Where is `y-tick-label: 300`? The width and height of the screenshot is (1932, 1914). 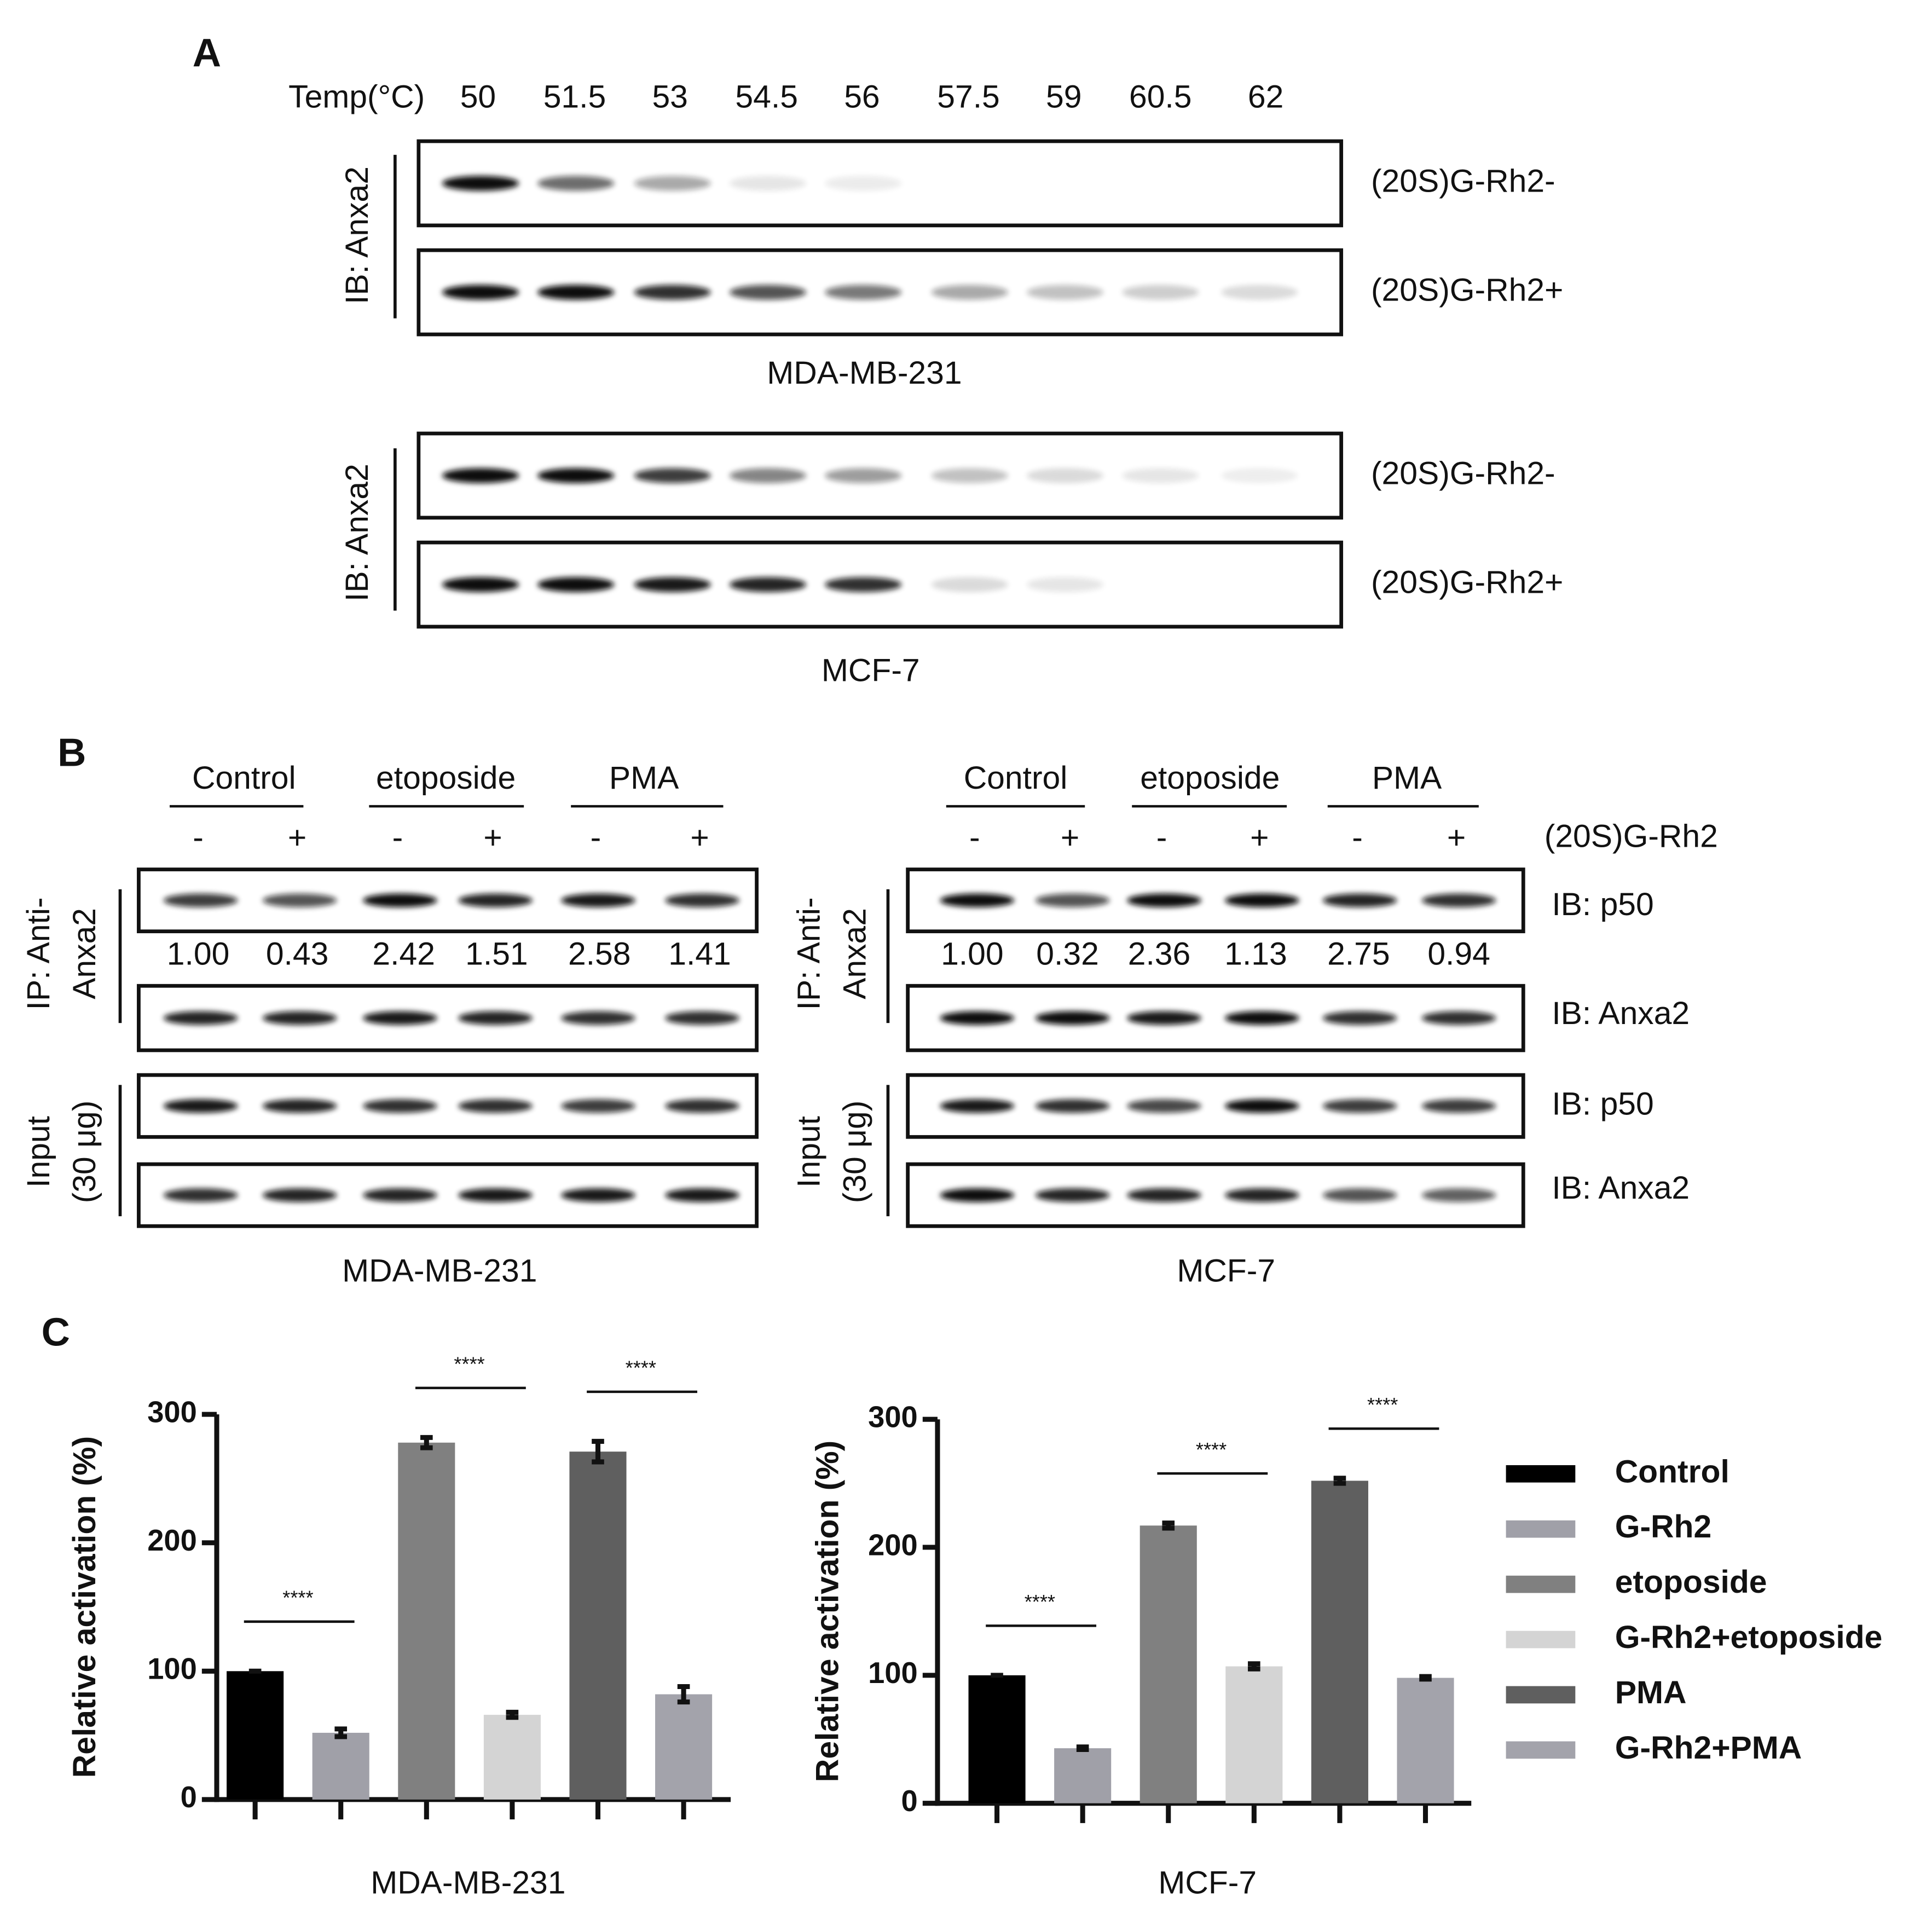
y-tick-label: 300 is located at coordinates (893, 1417).